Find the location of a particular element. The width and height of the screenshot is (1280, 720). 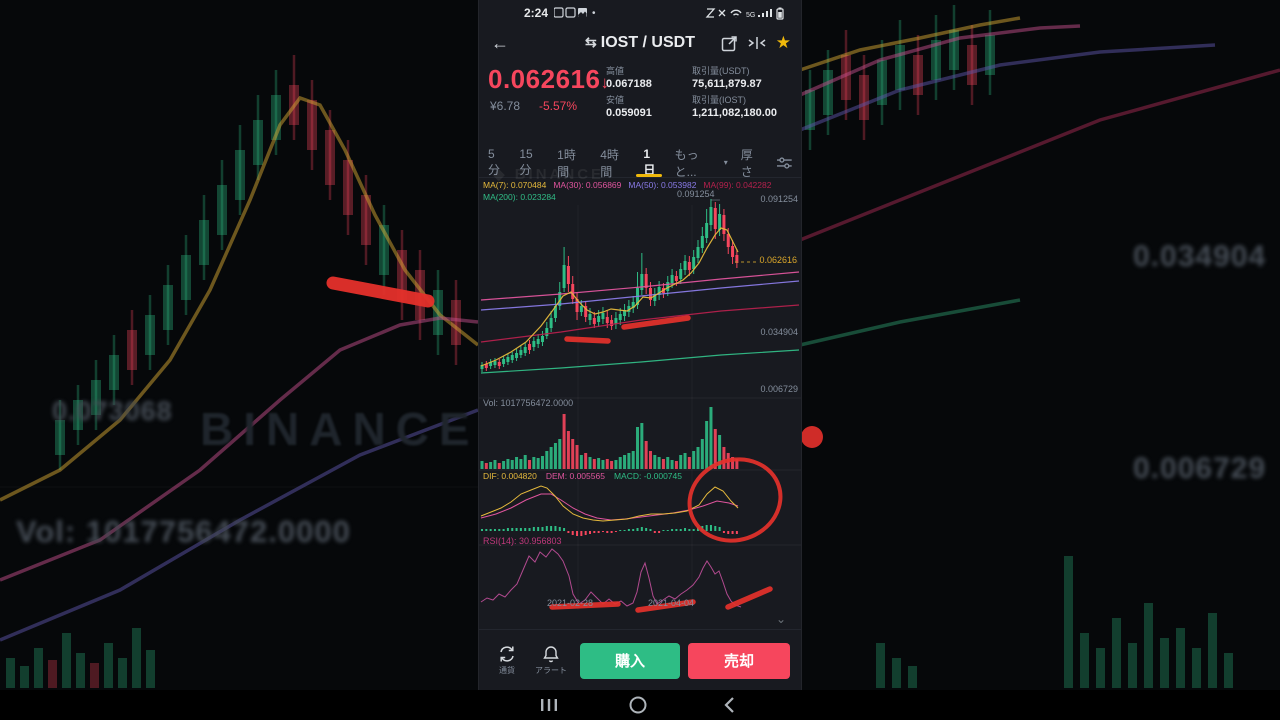

bg-binance-watermark: BINANCE is located at coordinates (340, 429).